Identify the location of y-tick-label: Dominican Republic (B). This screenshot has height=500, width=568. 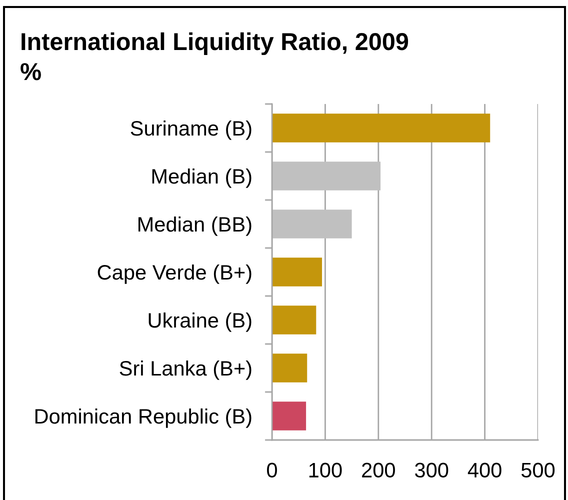
(143, 418).